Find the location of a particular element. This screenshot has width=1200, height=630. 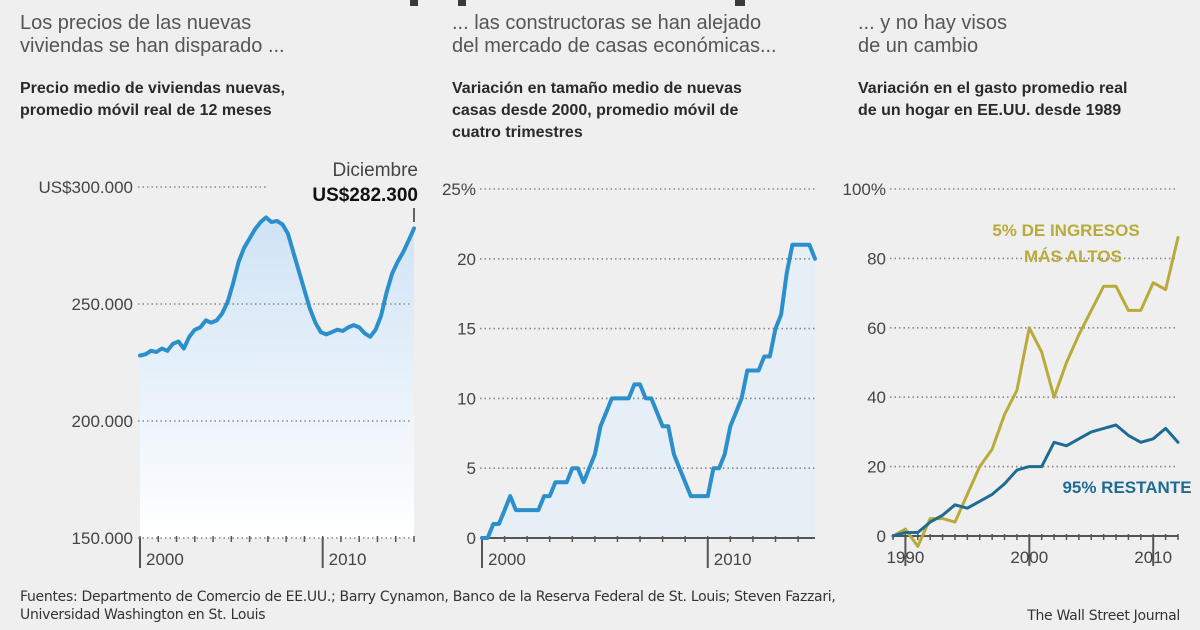

panel-3-heading: ... y no hay visos de un cambio is located at coordinates (932, 35).